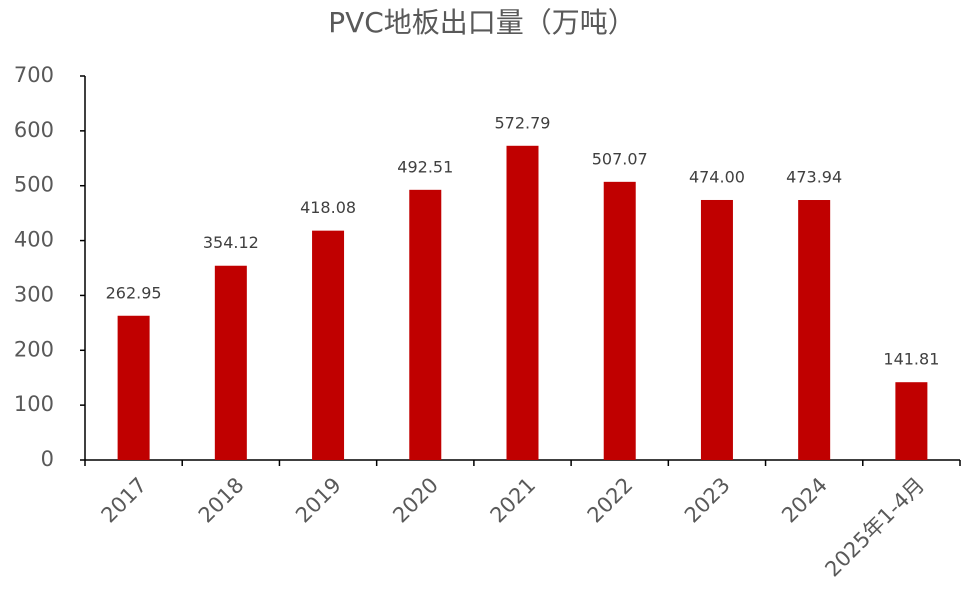  I want to click on x-tick-label: 2023, so click(707, 500).